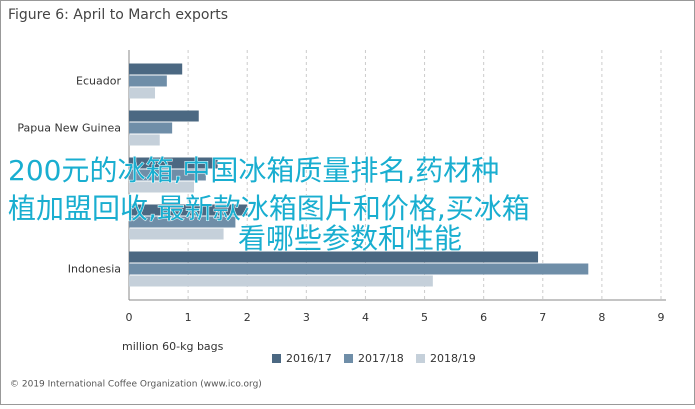 The width and height of the screenshot is (695, 409). Describe the element at coordinates (69, 128) in the screenshot. I see `y-tick-label: Papua New Guinea` at that location.